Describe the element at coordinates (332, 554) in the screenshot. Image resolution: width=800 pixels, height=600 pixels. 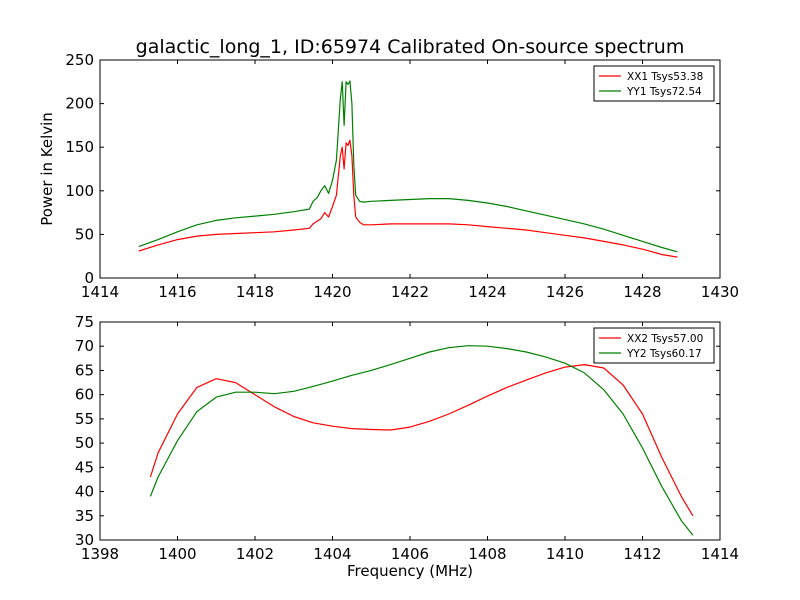
I see `x-tick-label: 1404` at that location.